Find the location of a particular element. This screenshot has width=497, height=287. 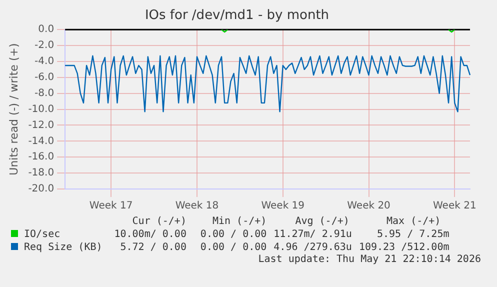

x-tick-label: Week 19 is located at coordinates (283, 206).